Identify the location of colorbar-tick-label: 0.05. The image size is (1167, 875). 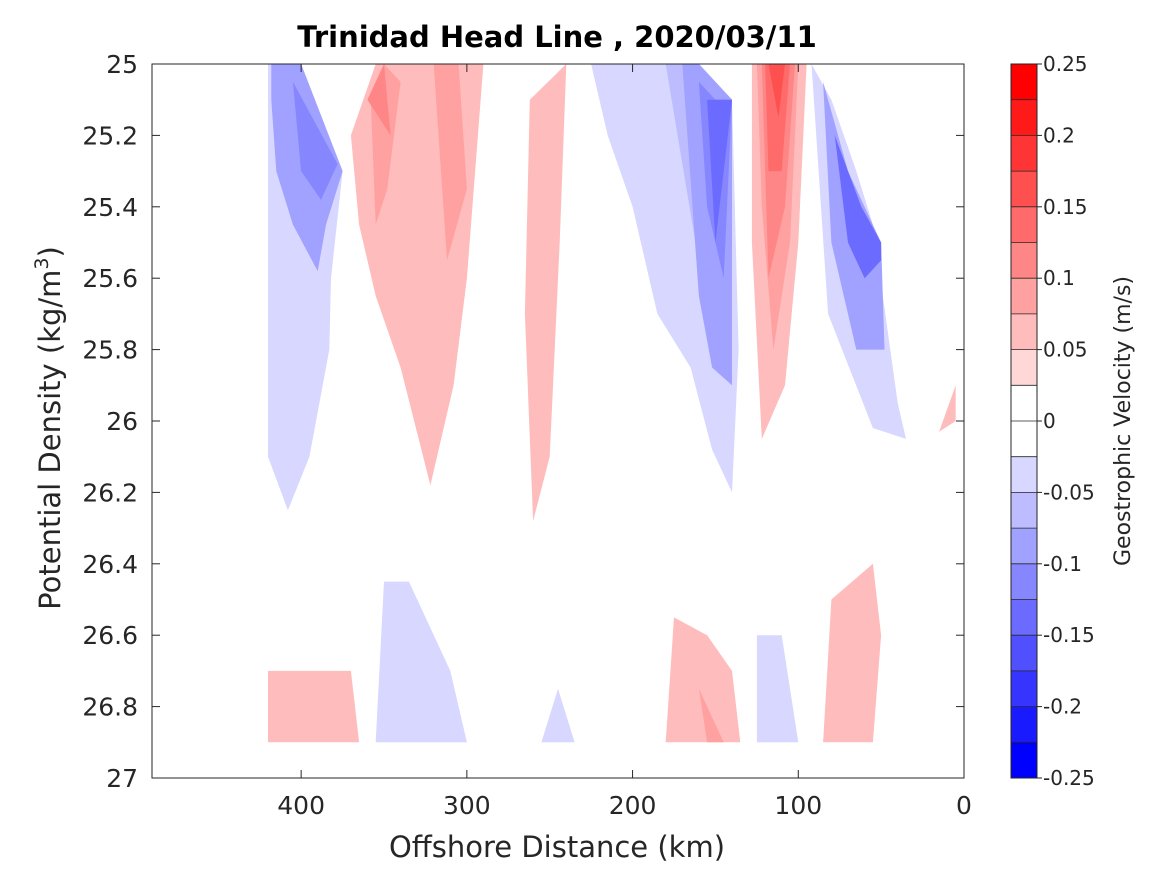
(1065, 350).